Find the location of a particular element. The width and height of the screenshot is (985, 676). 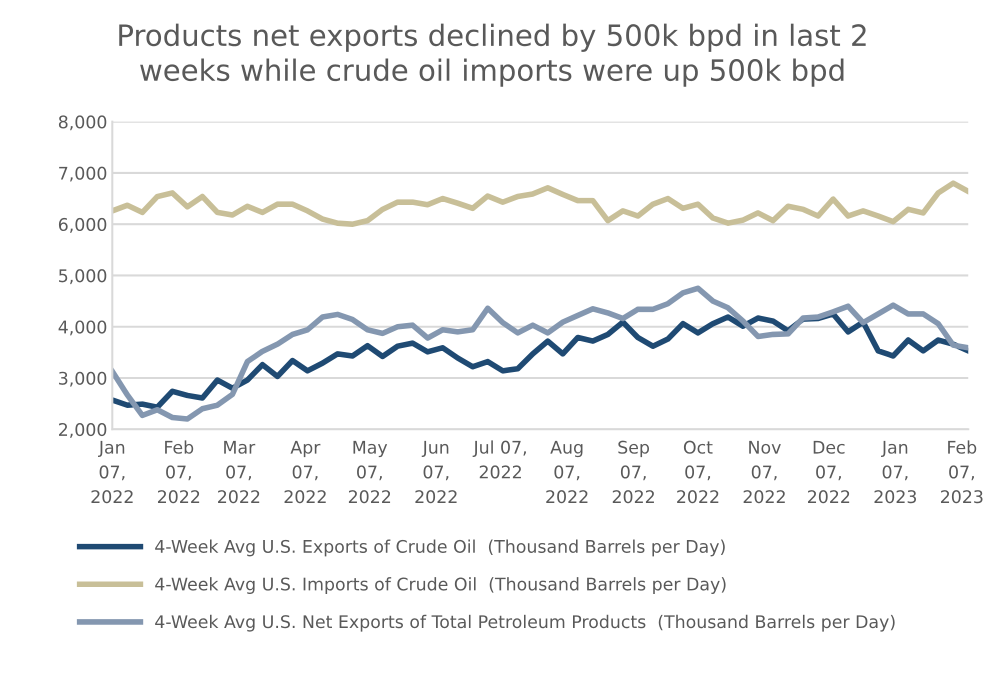

y-tick-label: 5,000 is located at coordinates (82, 276).